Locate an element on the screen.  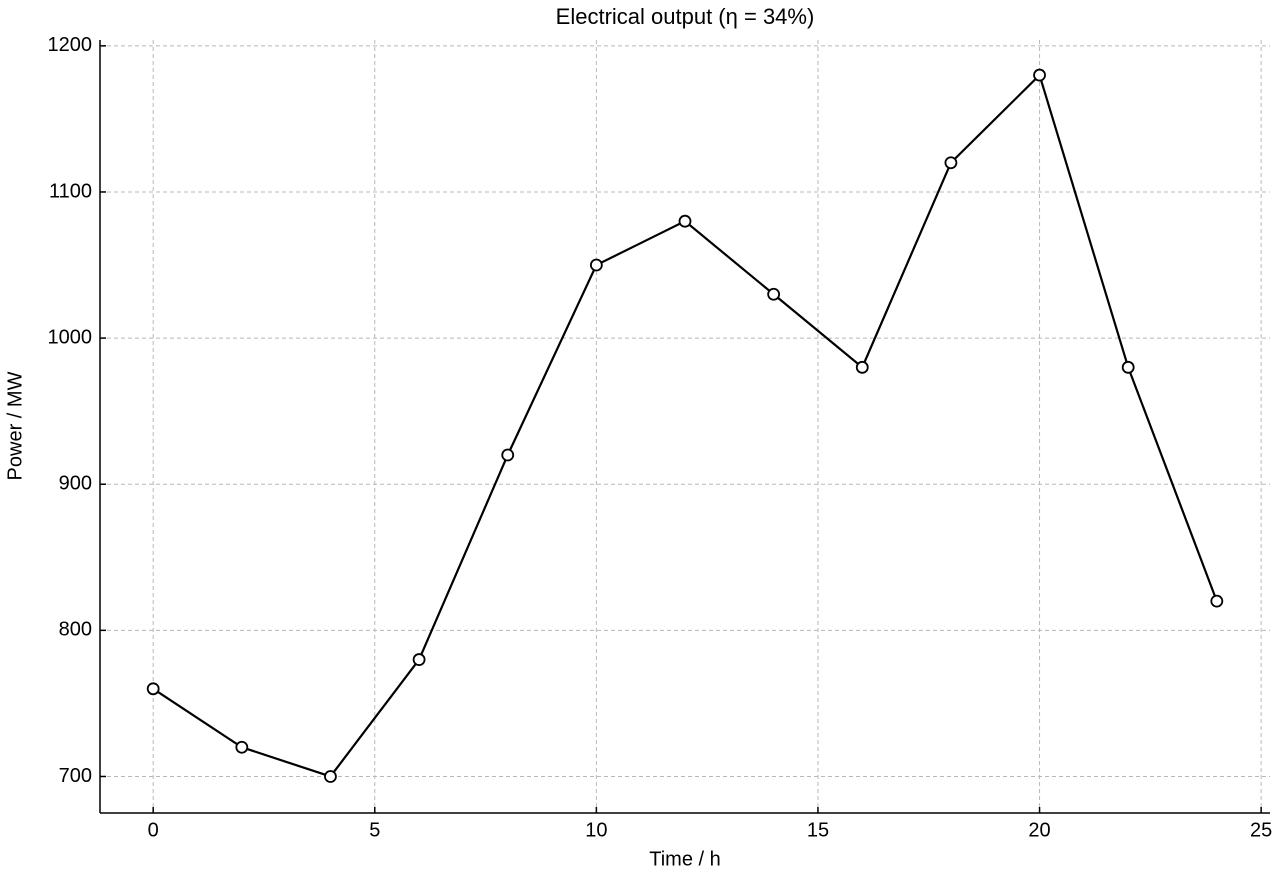
y-axis-label: Power / MW is located at coordinates (15, 425).